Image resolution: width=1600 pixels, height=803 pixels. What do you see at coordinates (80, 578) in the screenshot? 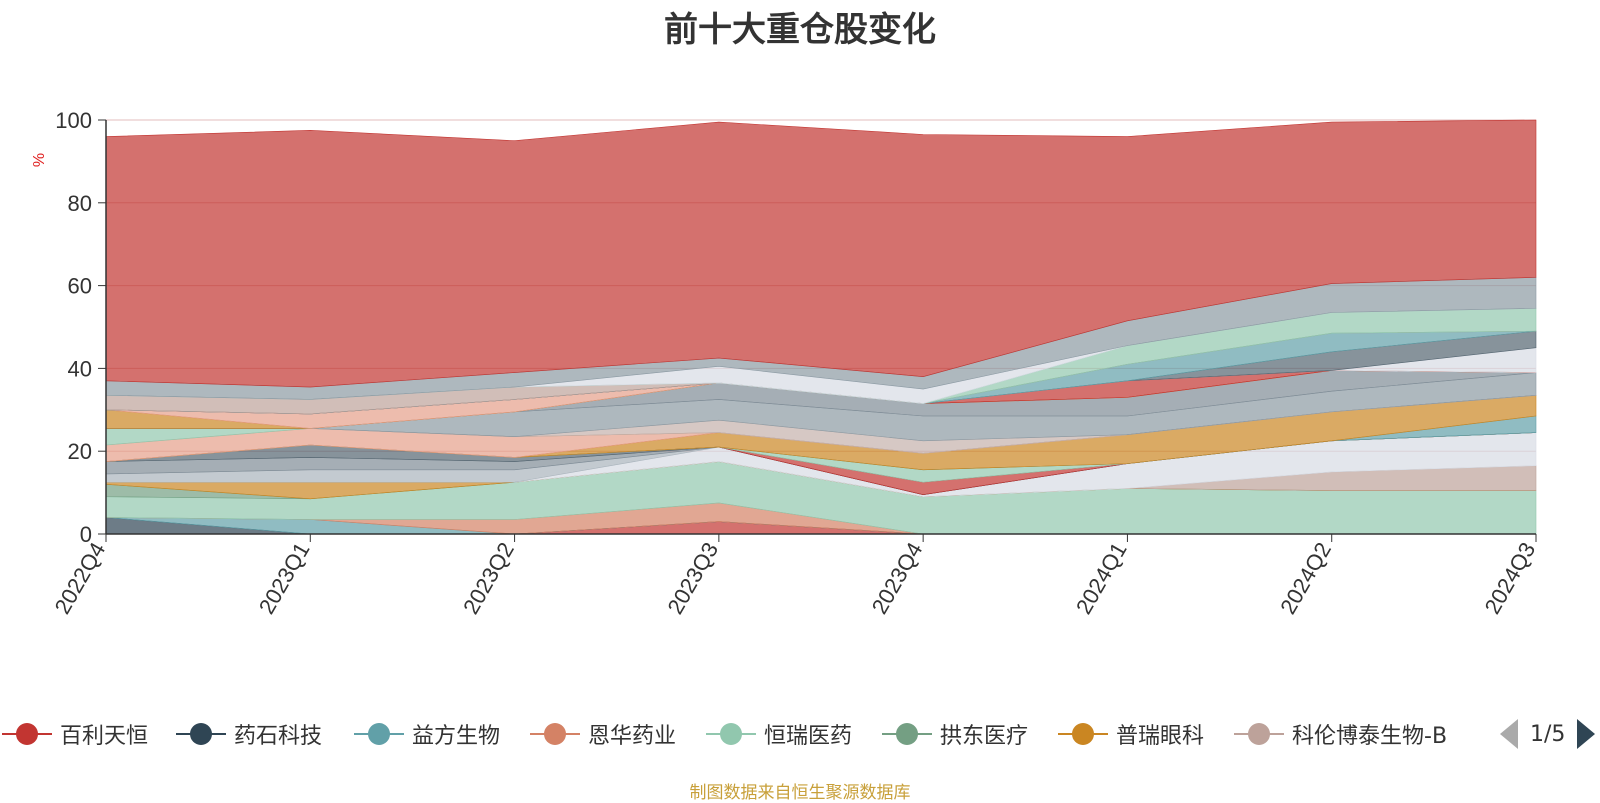
I see `x-tick-label: 2022Q4` at bounding box center [80, 578].